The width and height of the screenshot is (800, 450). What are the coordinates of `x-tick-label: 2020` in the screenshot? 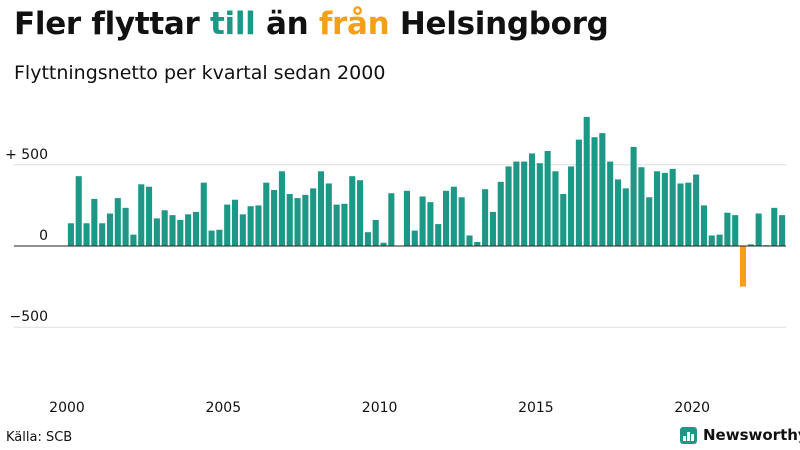 It's located at (692, 408).